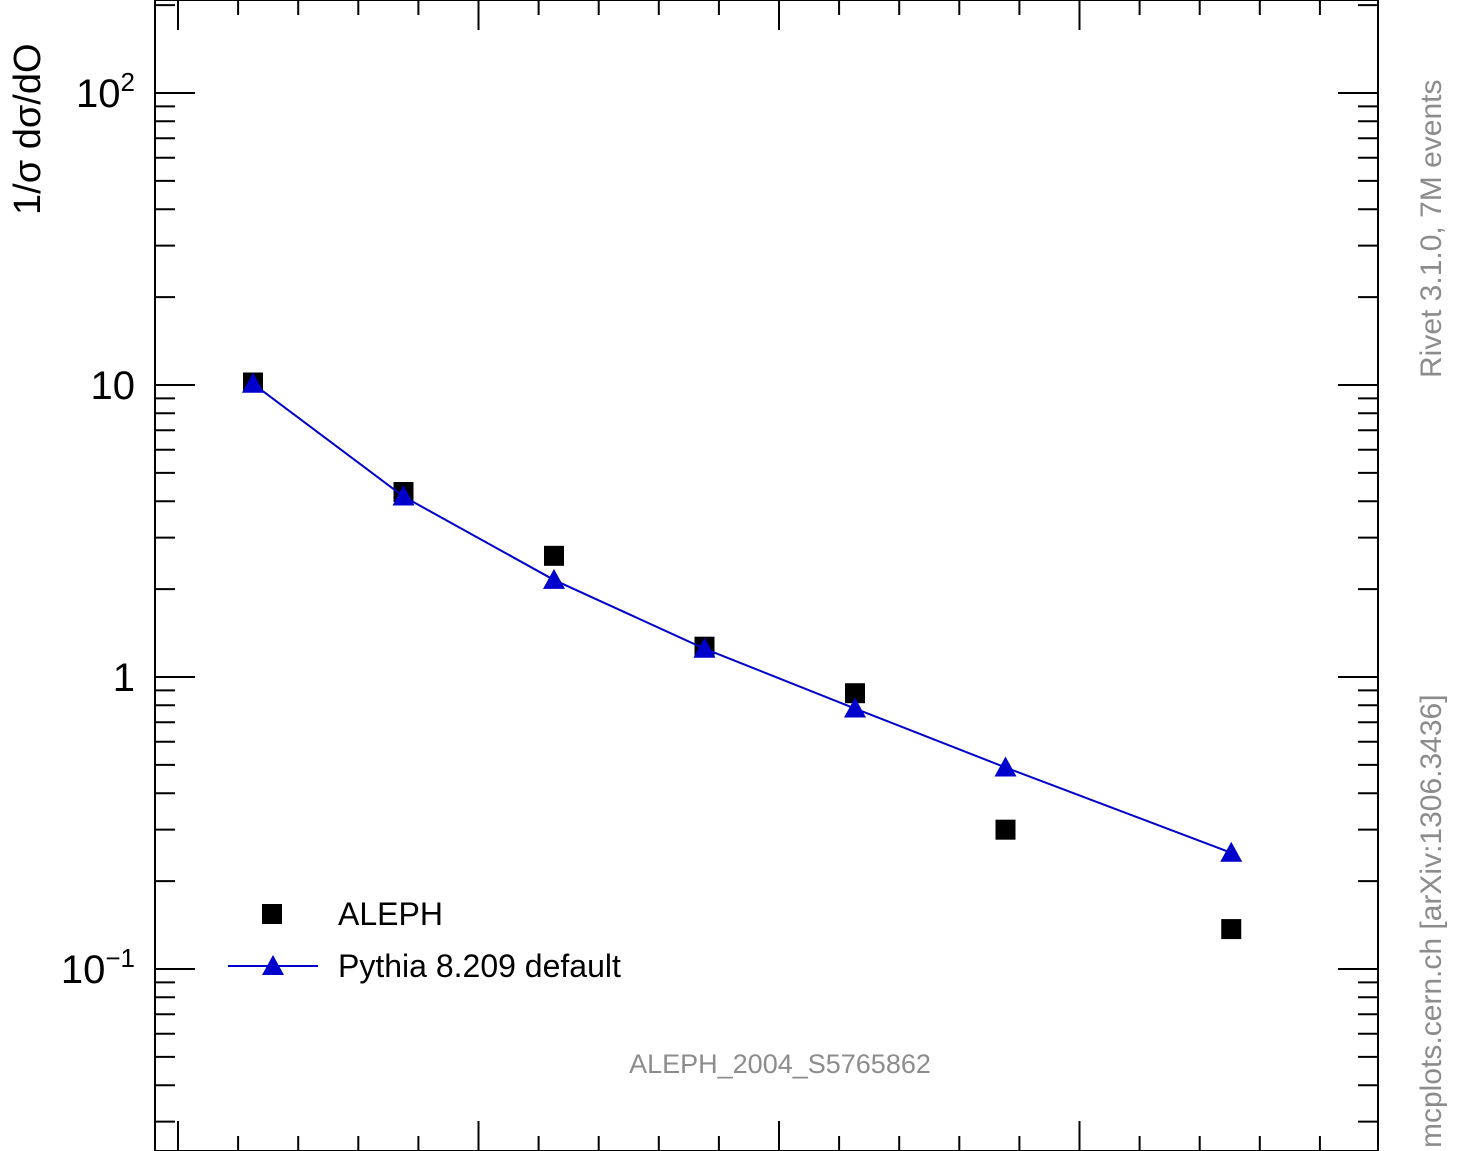  Describe the element at coordinates (780, 1064) in the screenshot. I see `analysis-id-text: ALEPH_2004_S5765862` at that location.